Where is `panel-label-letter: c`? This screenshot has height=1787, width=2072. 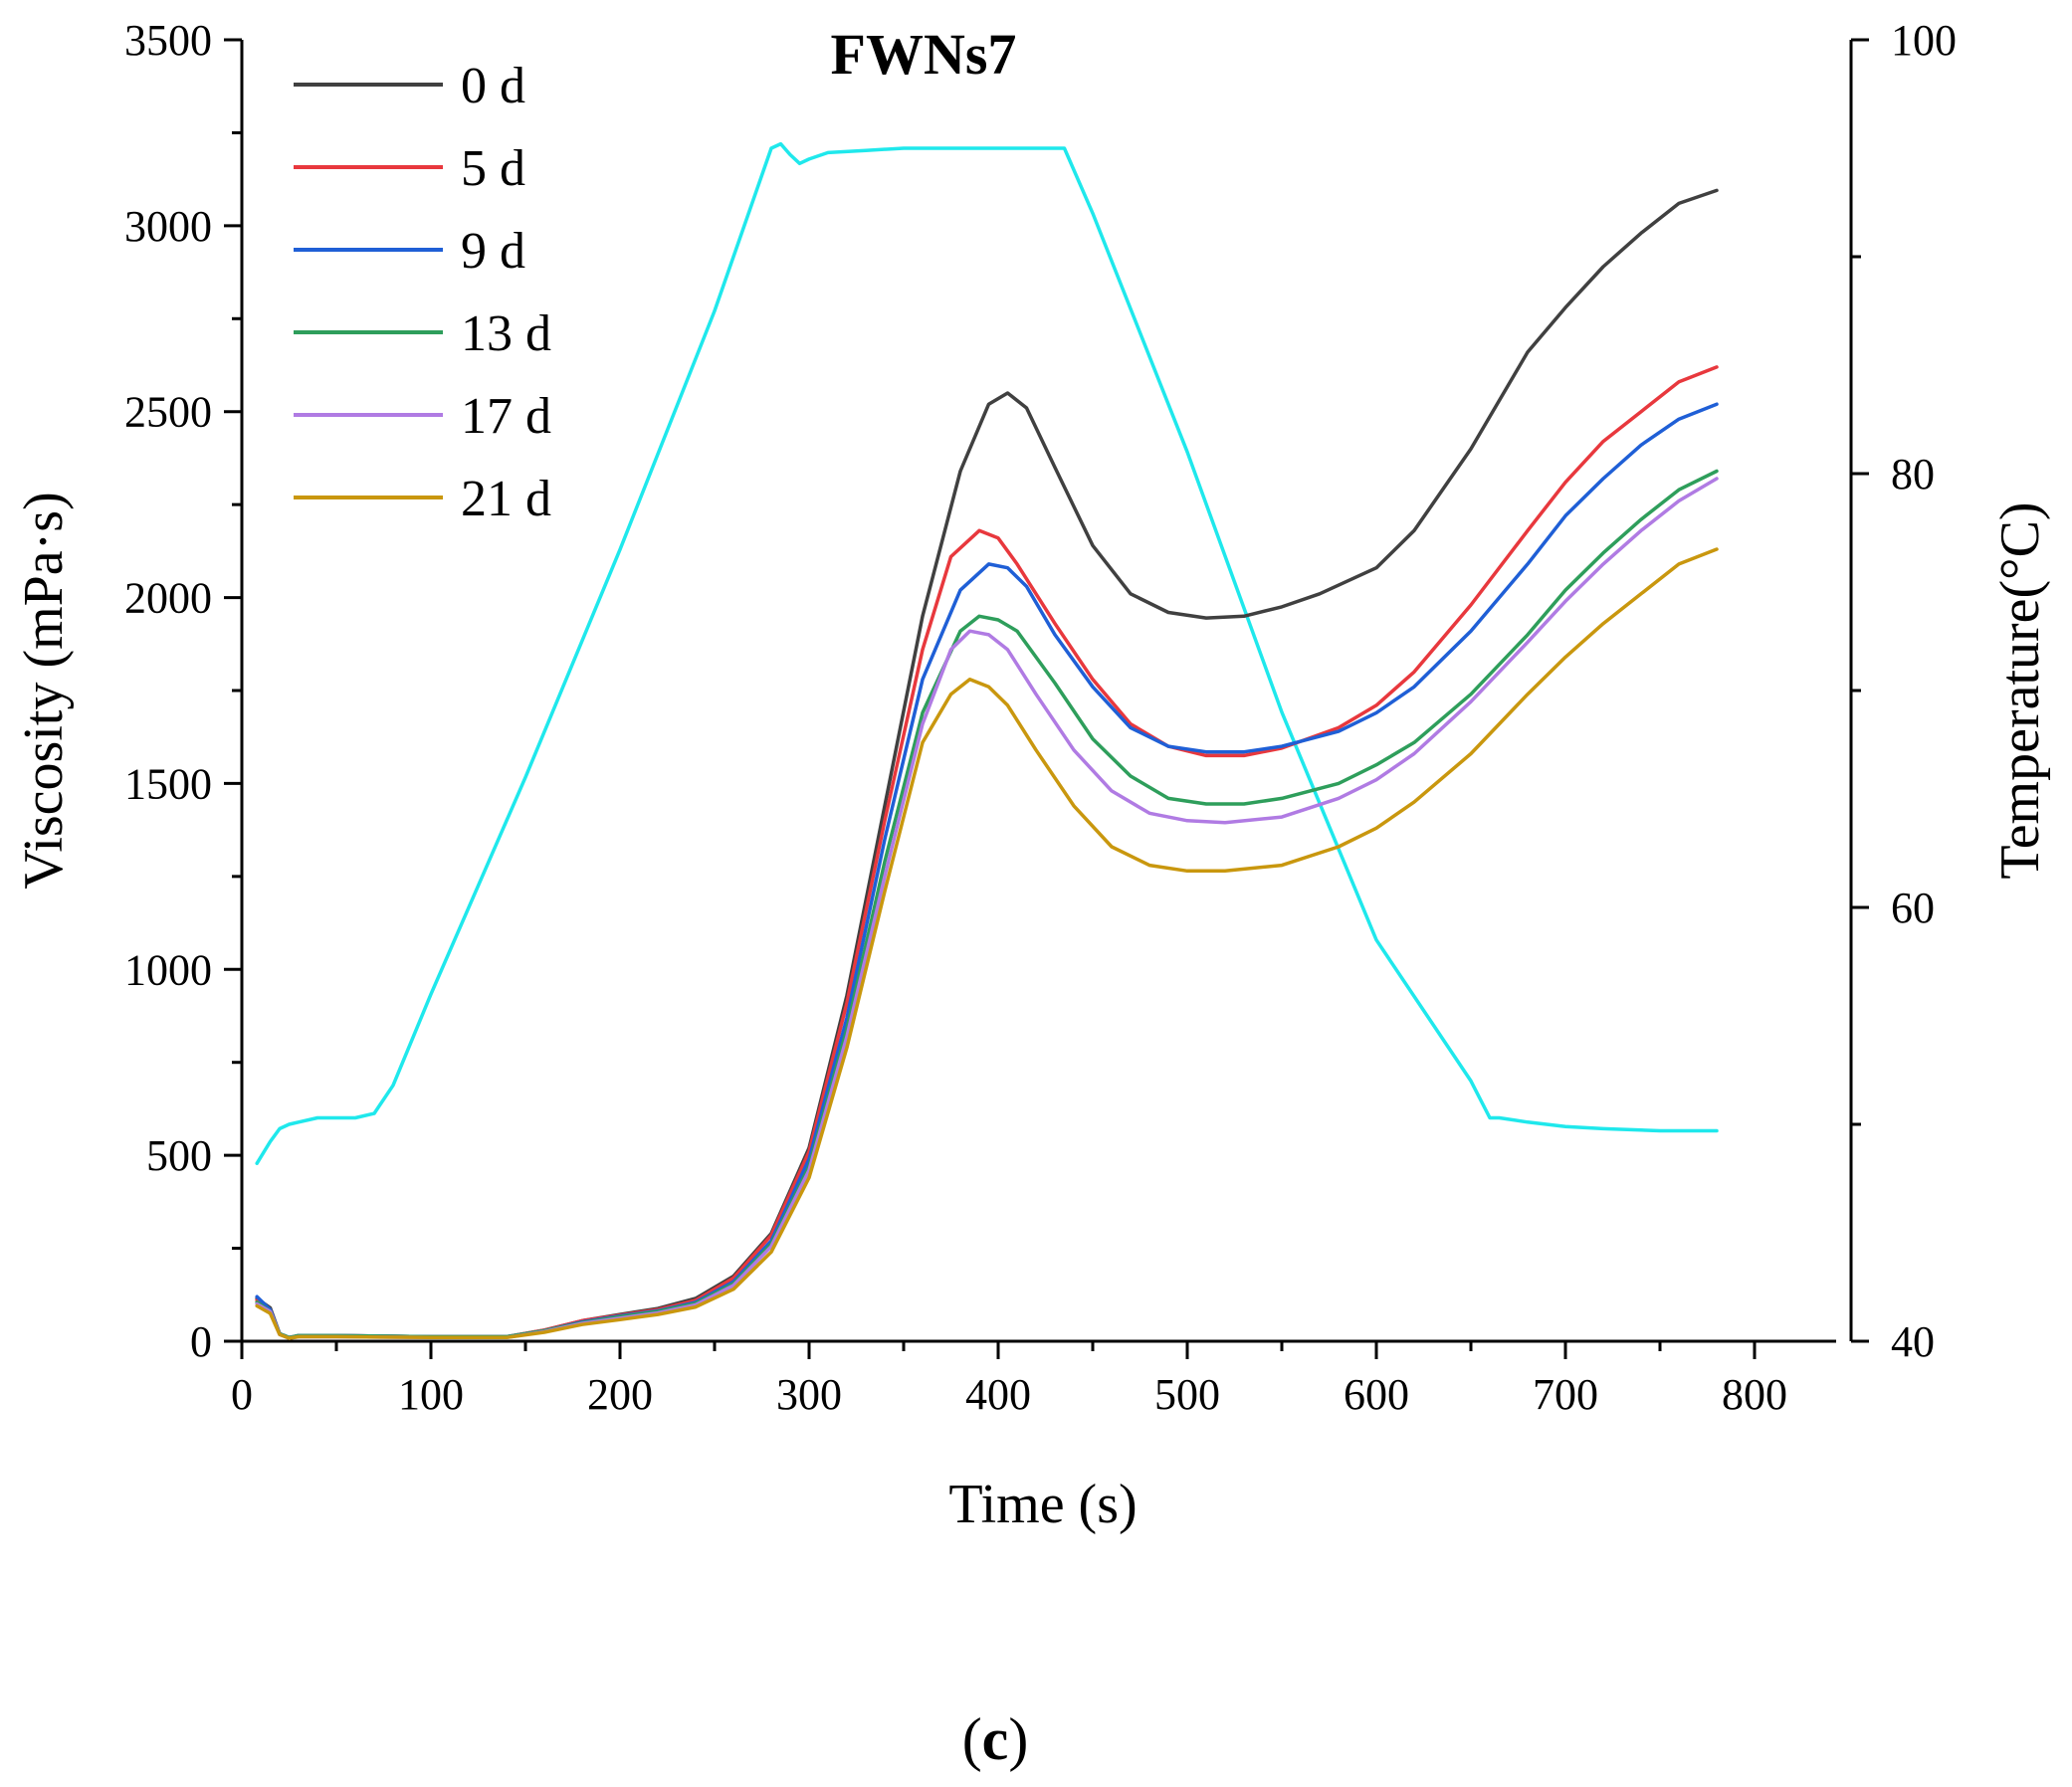 panel-label-letter: c is located at coordinates (995, 1739).